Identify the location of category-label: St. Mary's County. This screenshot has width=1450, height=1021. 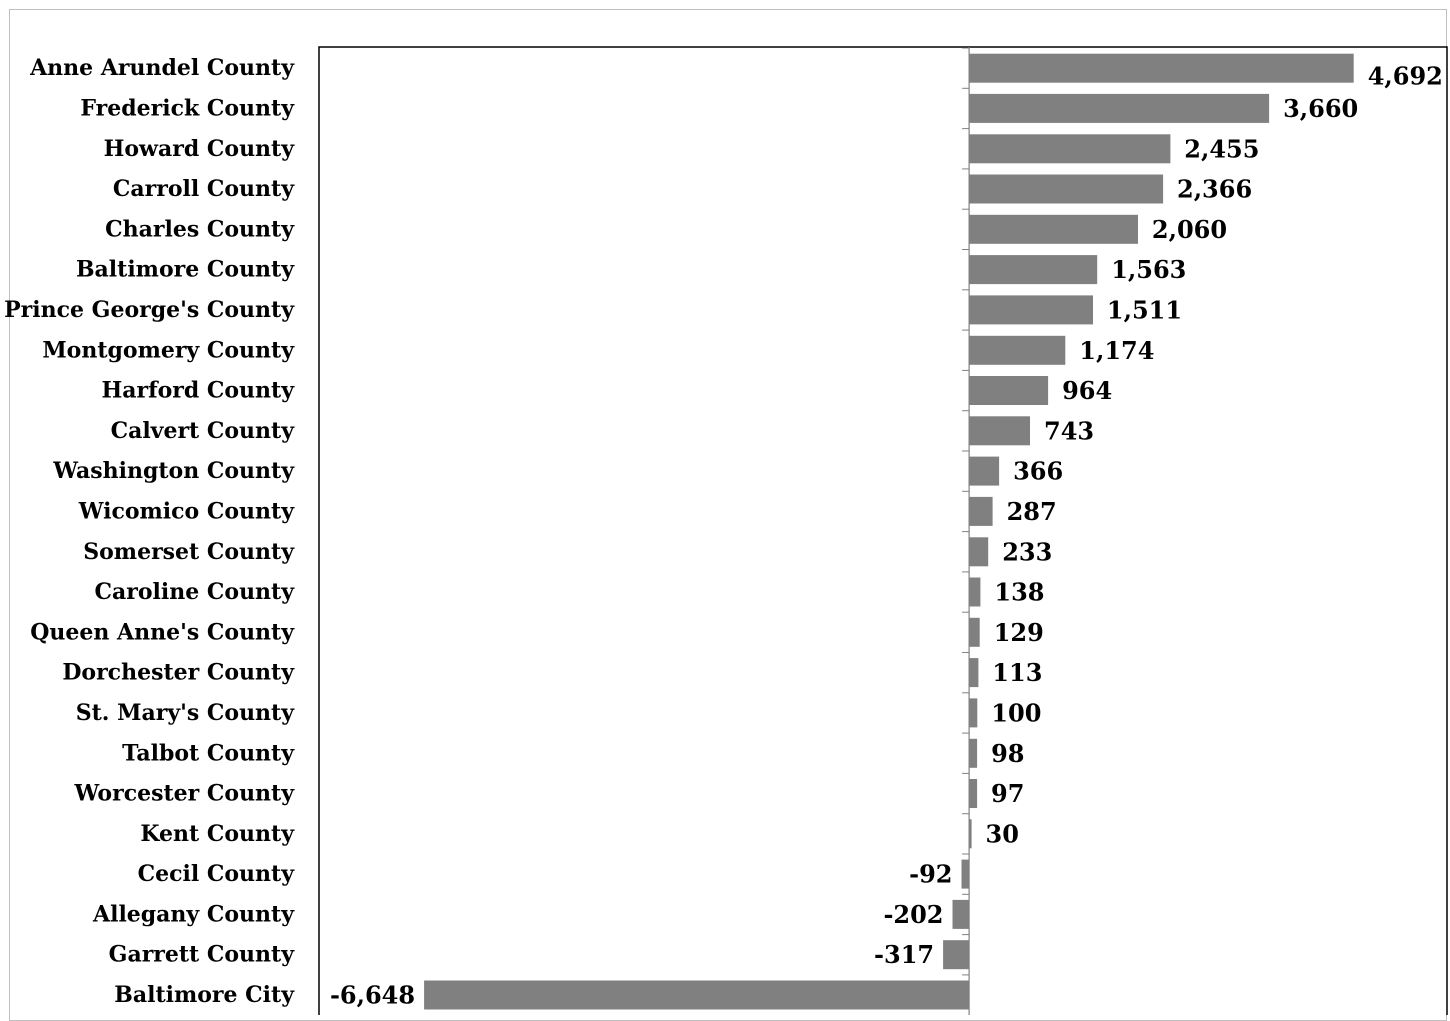
(185, 713).